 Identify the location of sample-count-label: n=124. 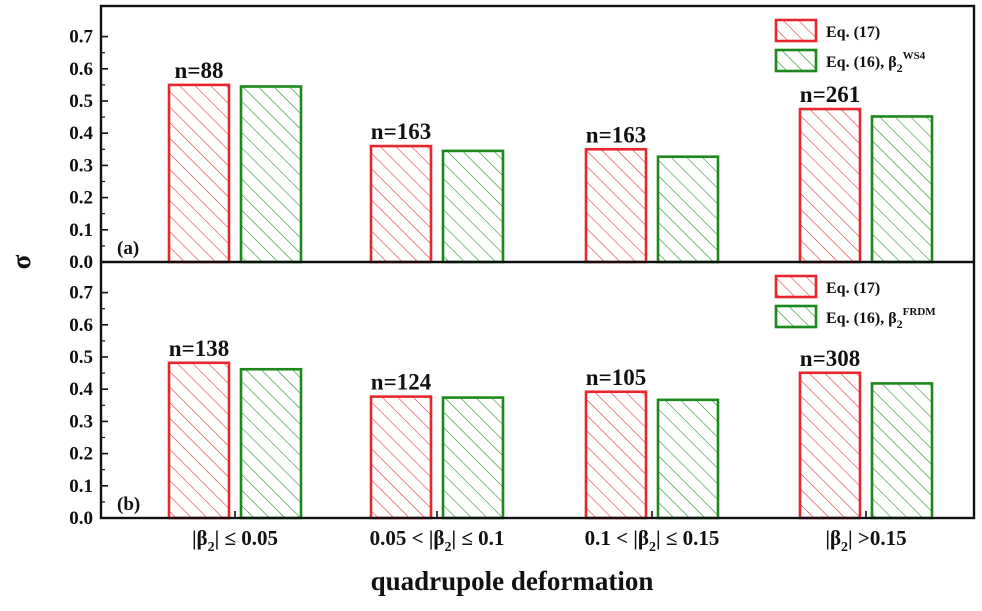
(401, 382).